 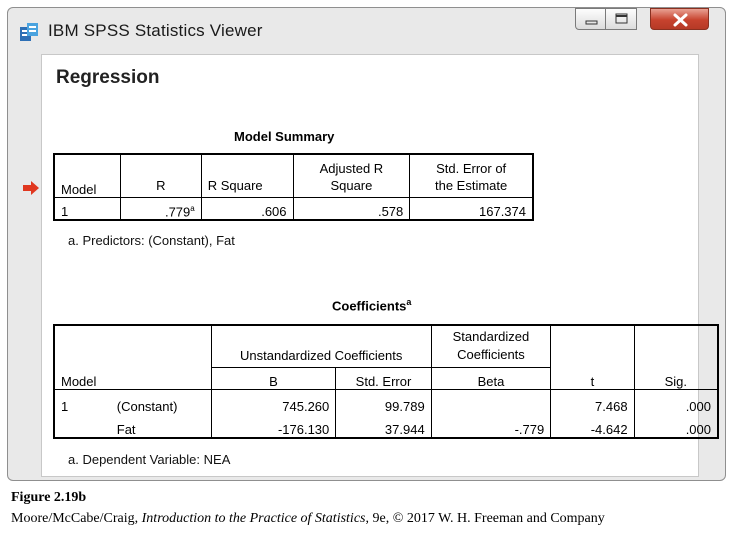 What do you see at coordinates (108, 77) in the screenshot?
I see `output-heading: Regression` at bounding box center [108, 77].